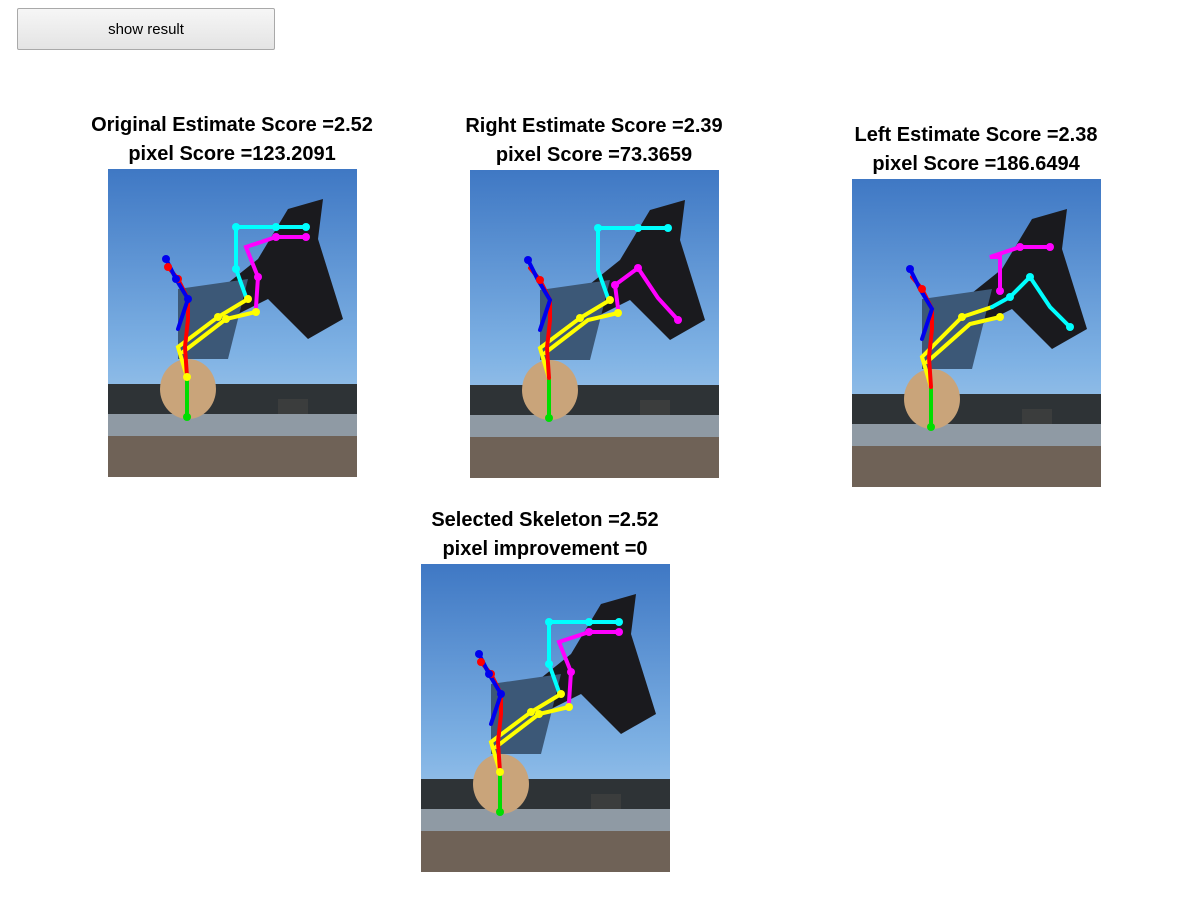  I want to click on left-estimate-score: Left Estimate Score =2.38, so click(976, 135).